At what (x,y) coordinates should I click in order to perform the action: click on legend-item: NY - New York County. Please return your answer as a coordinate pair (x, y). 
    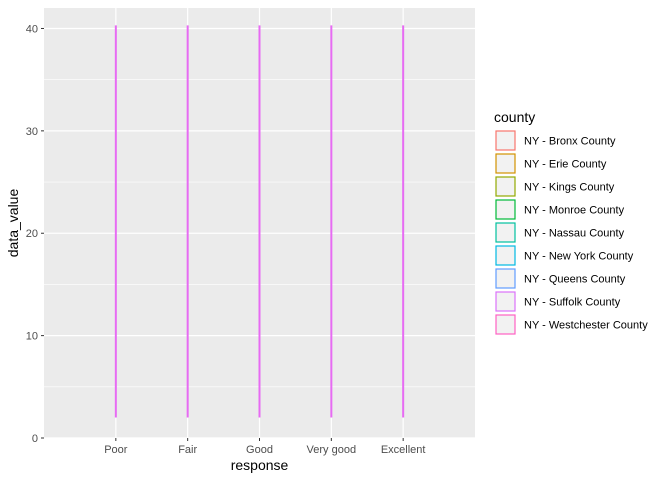
    Looking at the image, I should click on (564, 255).